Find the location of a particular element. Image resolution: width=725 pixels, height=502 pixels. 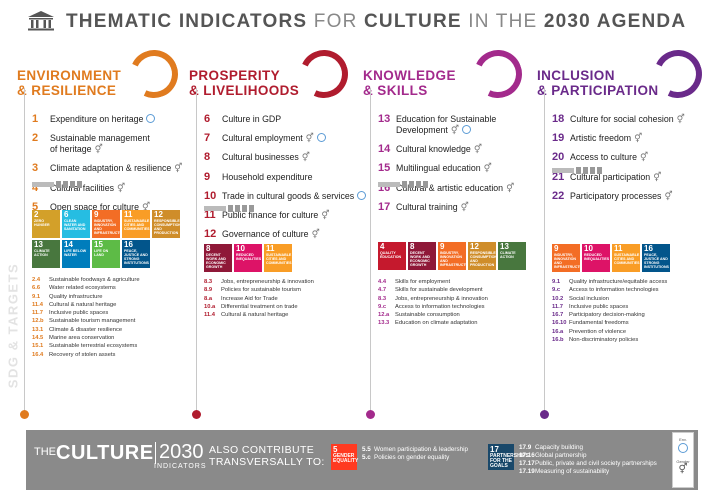

indicator-item: 11 Public finance for culture ⚥ is located at coordinates (274, 215).